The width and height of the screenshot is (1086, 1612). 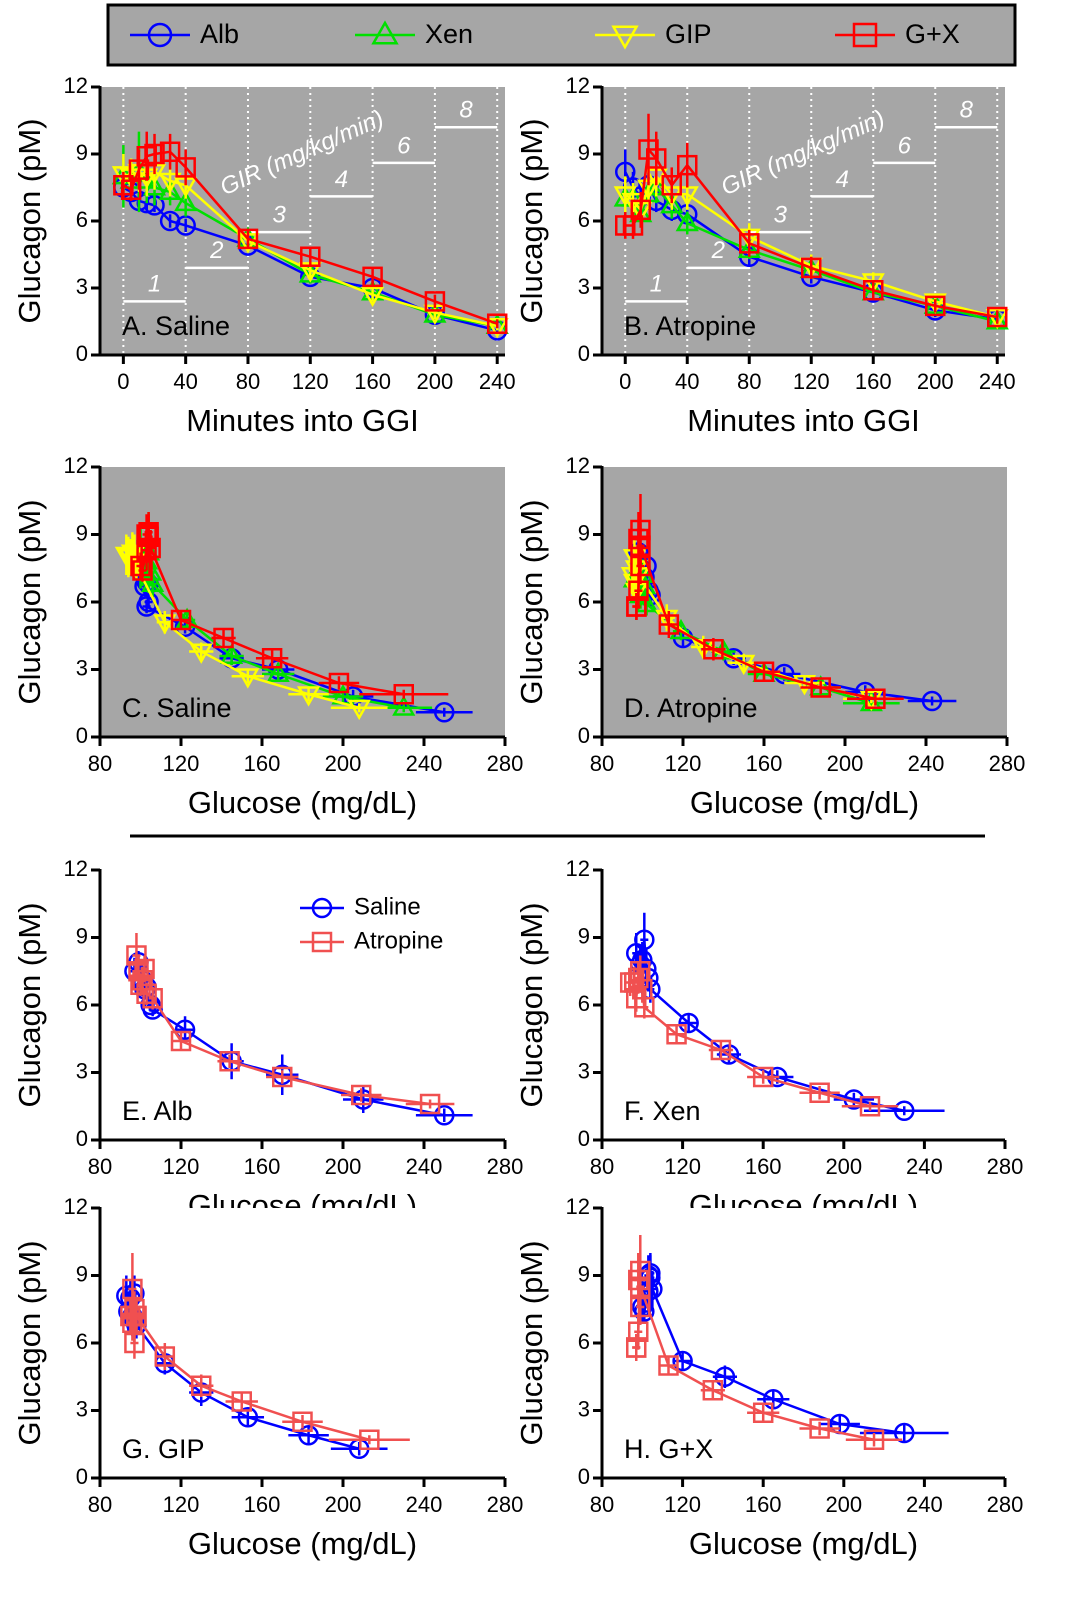 What do you see at coordinates (688, 34) in the screenshot?
I see `legend-label: GIP` at bounding box center [688, 34].